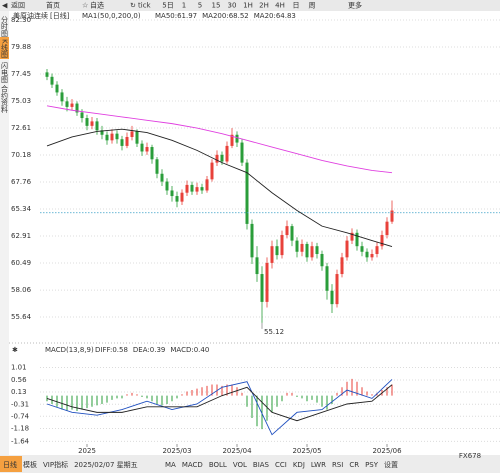 The height and width of the screenshot is (473, 500). What do you see at coordinates (19, 367) in the screenshot?
I see `y-tick-label: 1.01` at bounding box center [19, 367].